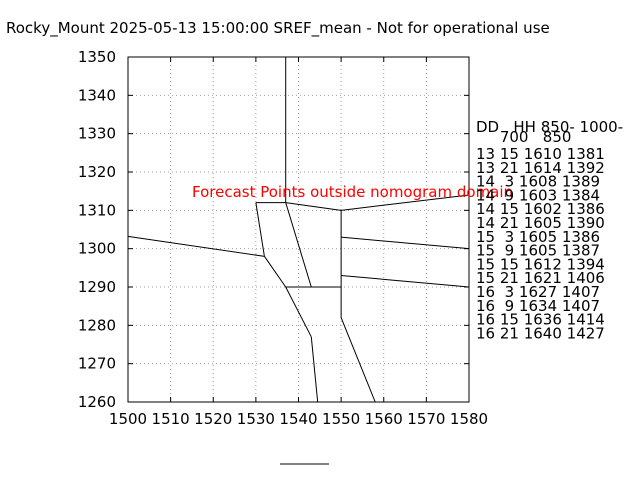 Image resolution: width=640 pixels, height=480 pixels. Describe the element at coordinates (540, 264) in the screenshot. I see `legend-row: 15 15 1612 1394` at that location.